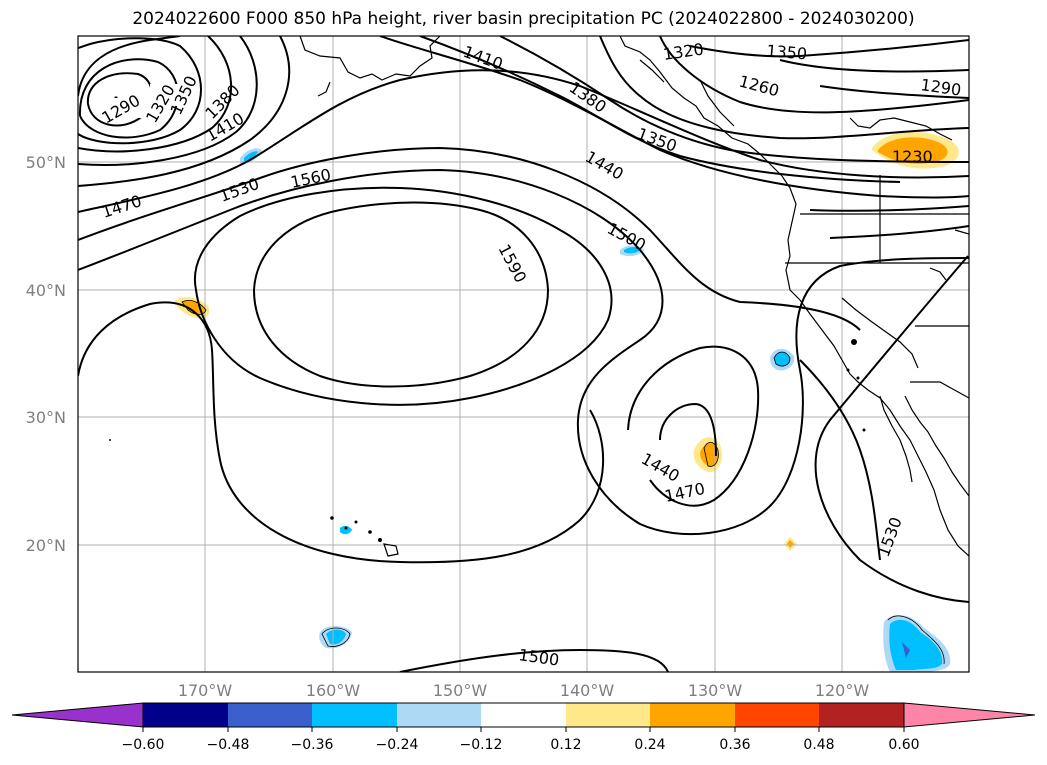  I want to click on longitude-labels: 170°W 160°W 150°W 140°W 130°W 120°W, so click(524, 690).